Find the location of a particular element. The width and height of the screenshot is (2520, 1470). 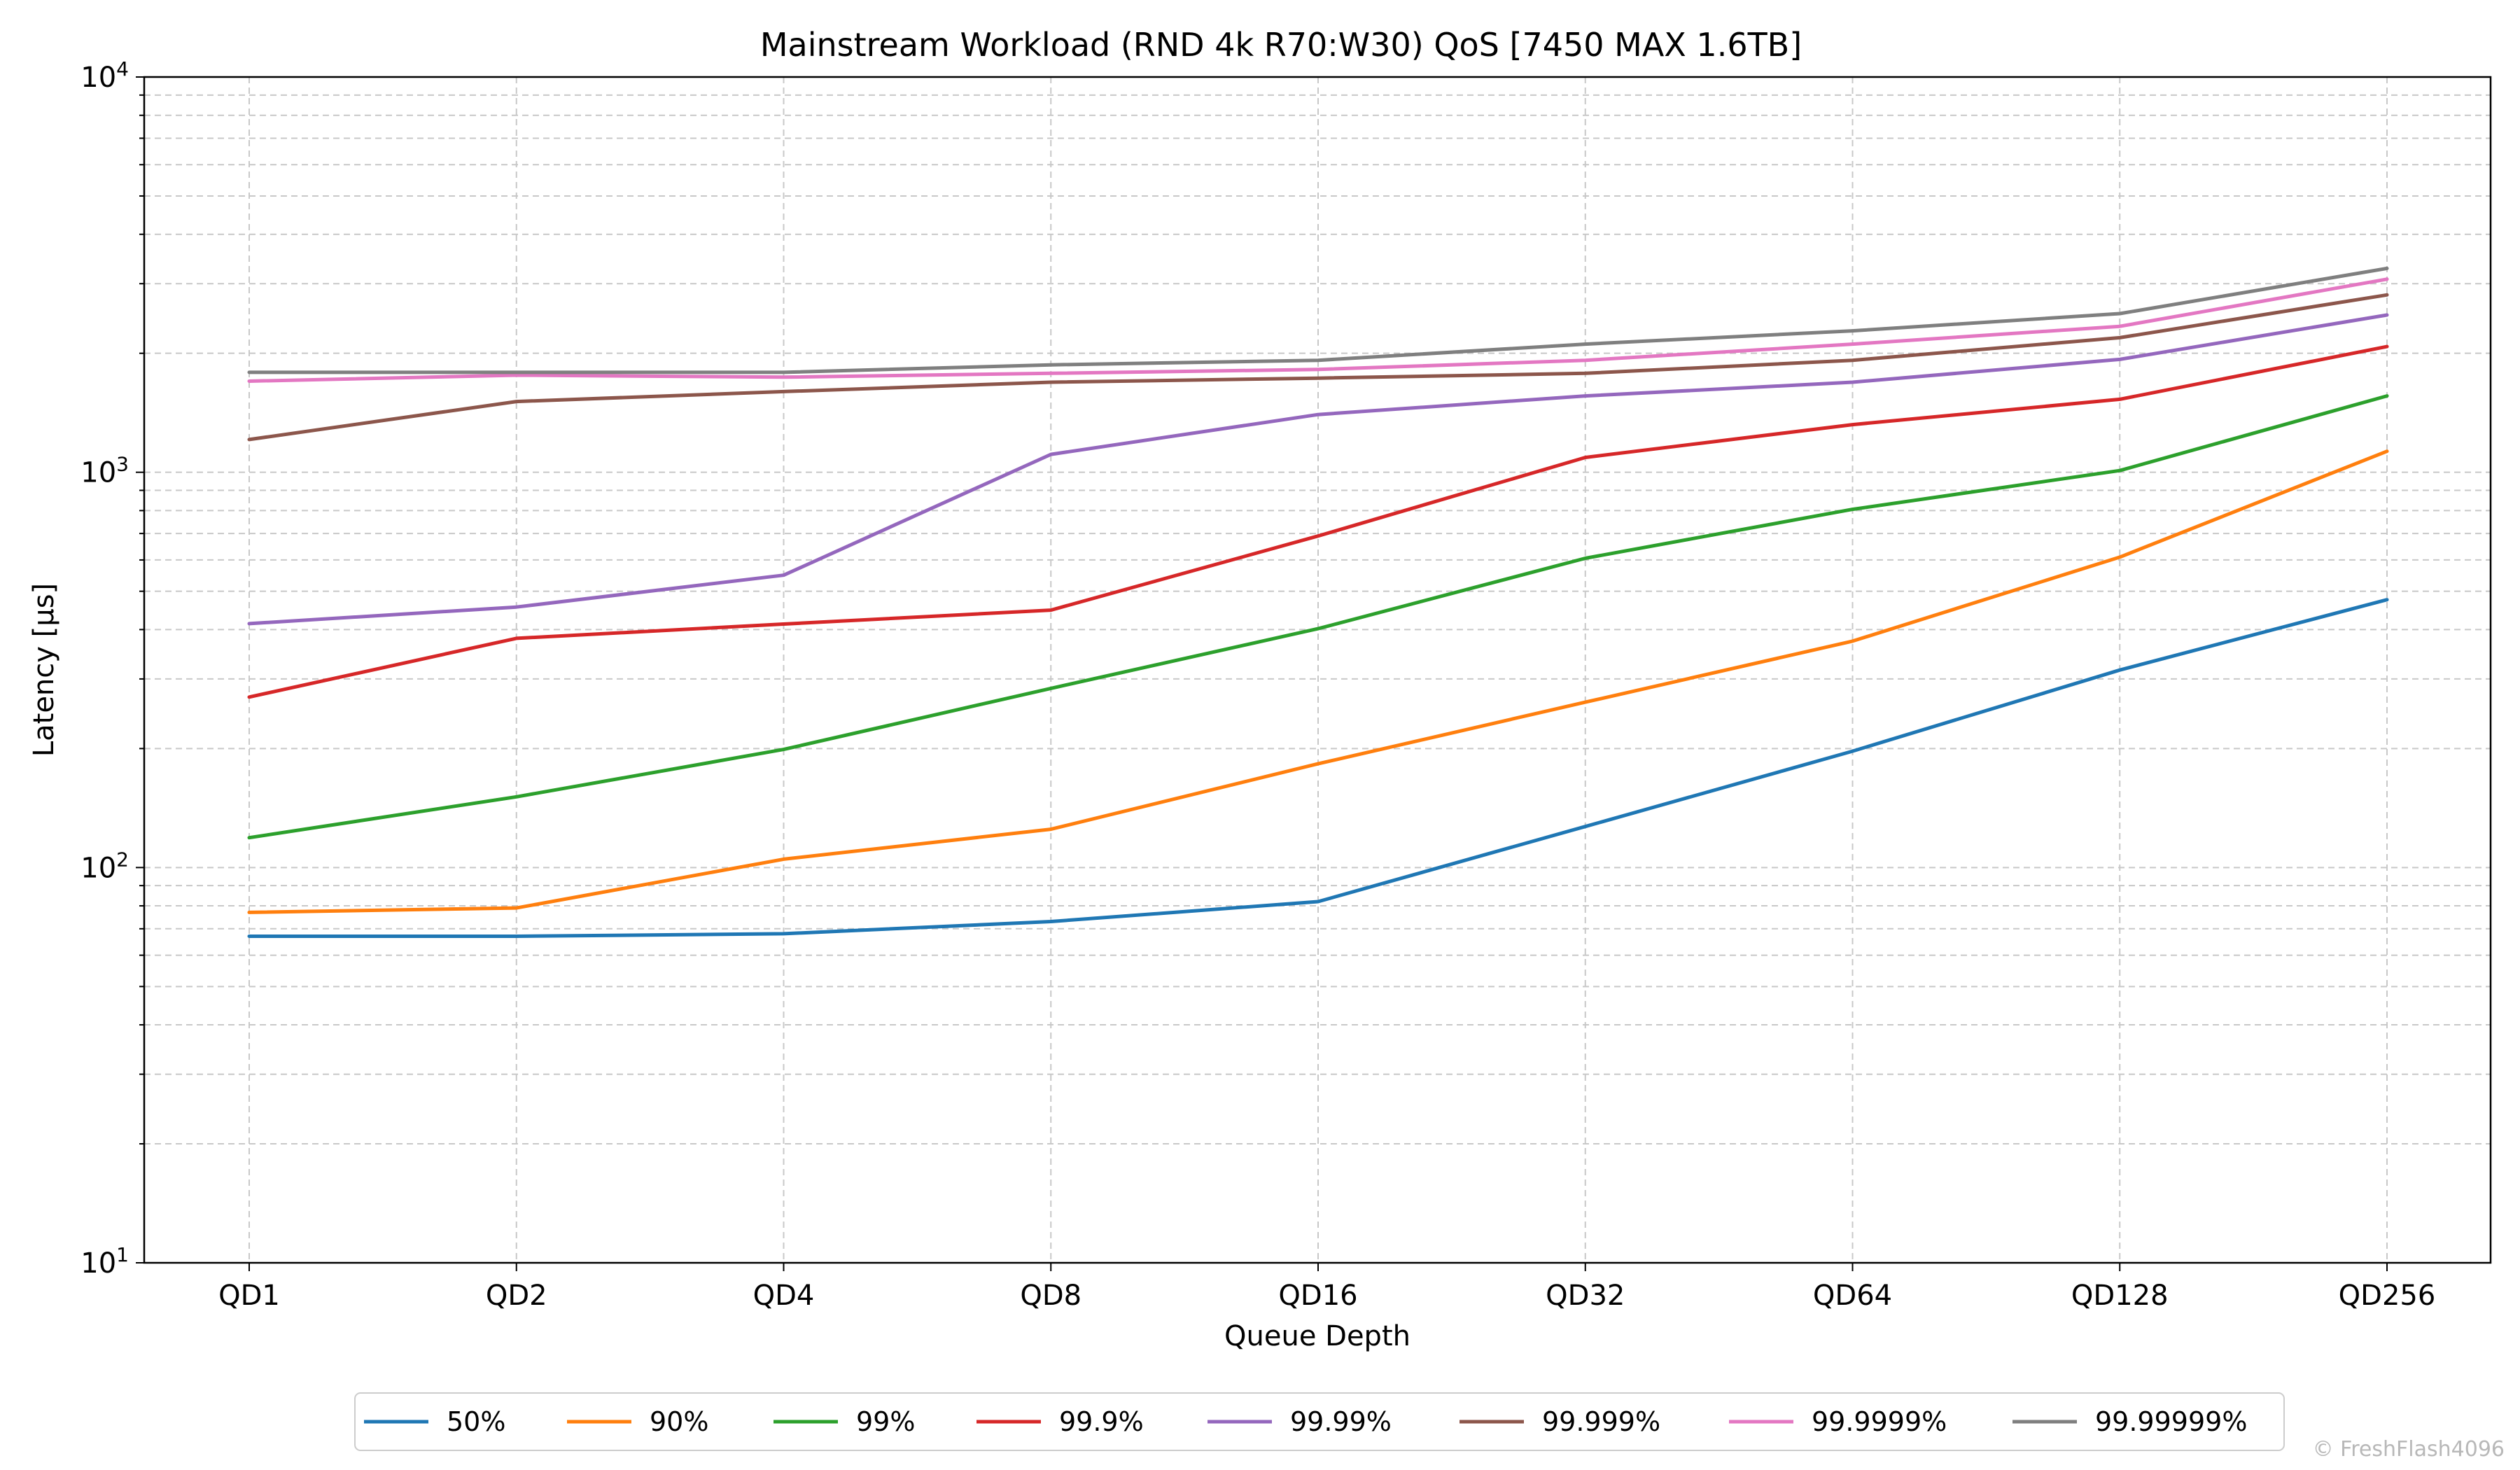

watermark: © FreshFlash4096 is located at coordinates (2409, 1449).